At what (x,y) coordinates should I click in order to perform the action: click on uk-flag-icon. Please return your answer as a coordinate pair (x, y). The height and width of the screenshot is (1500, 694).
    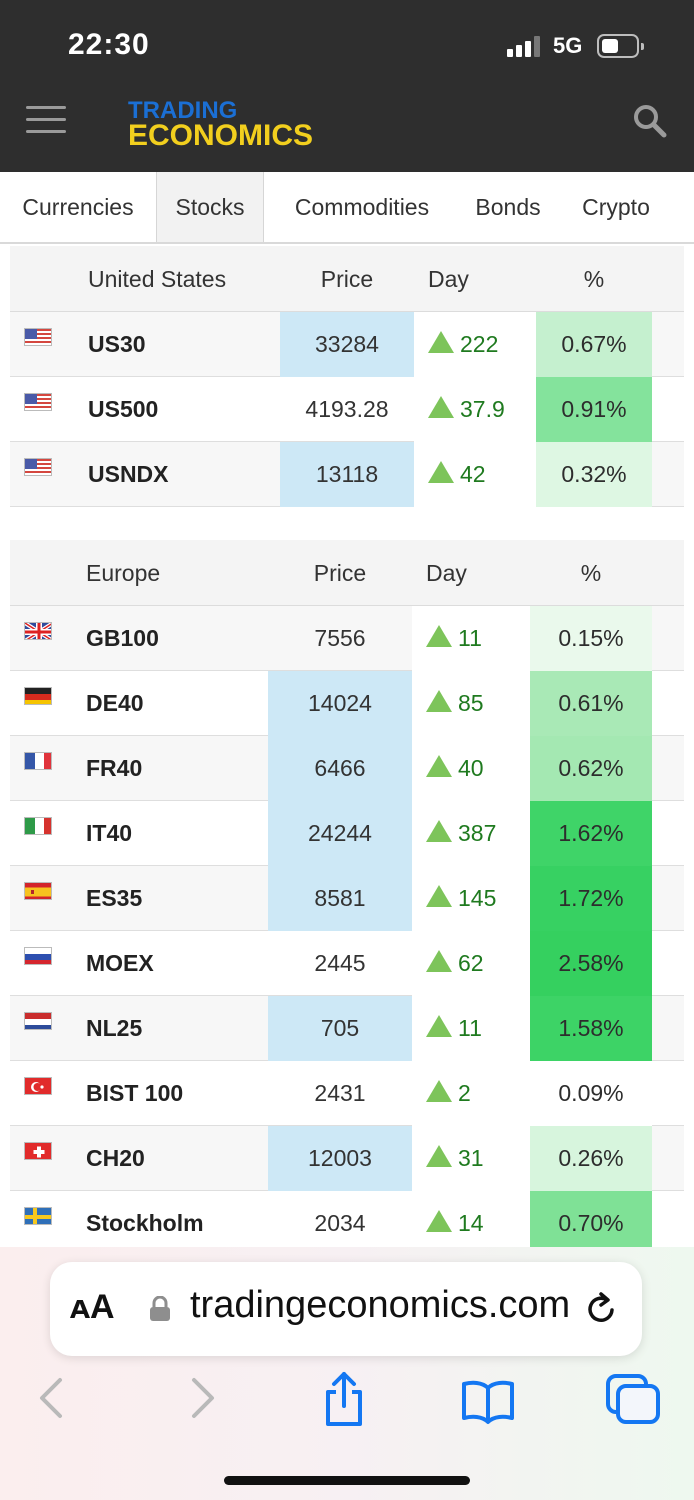
    Looking at the image, I should click on (38, 631).